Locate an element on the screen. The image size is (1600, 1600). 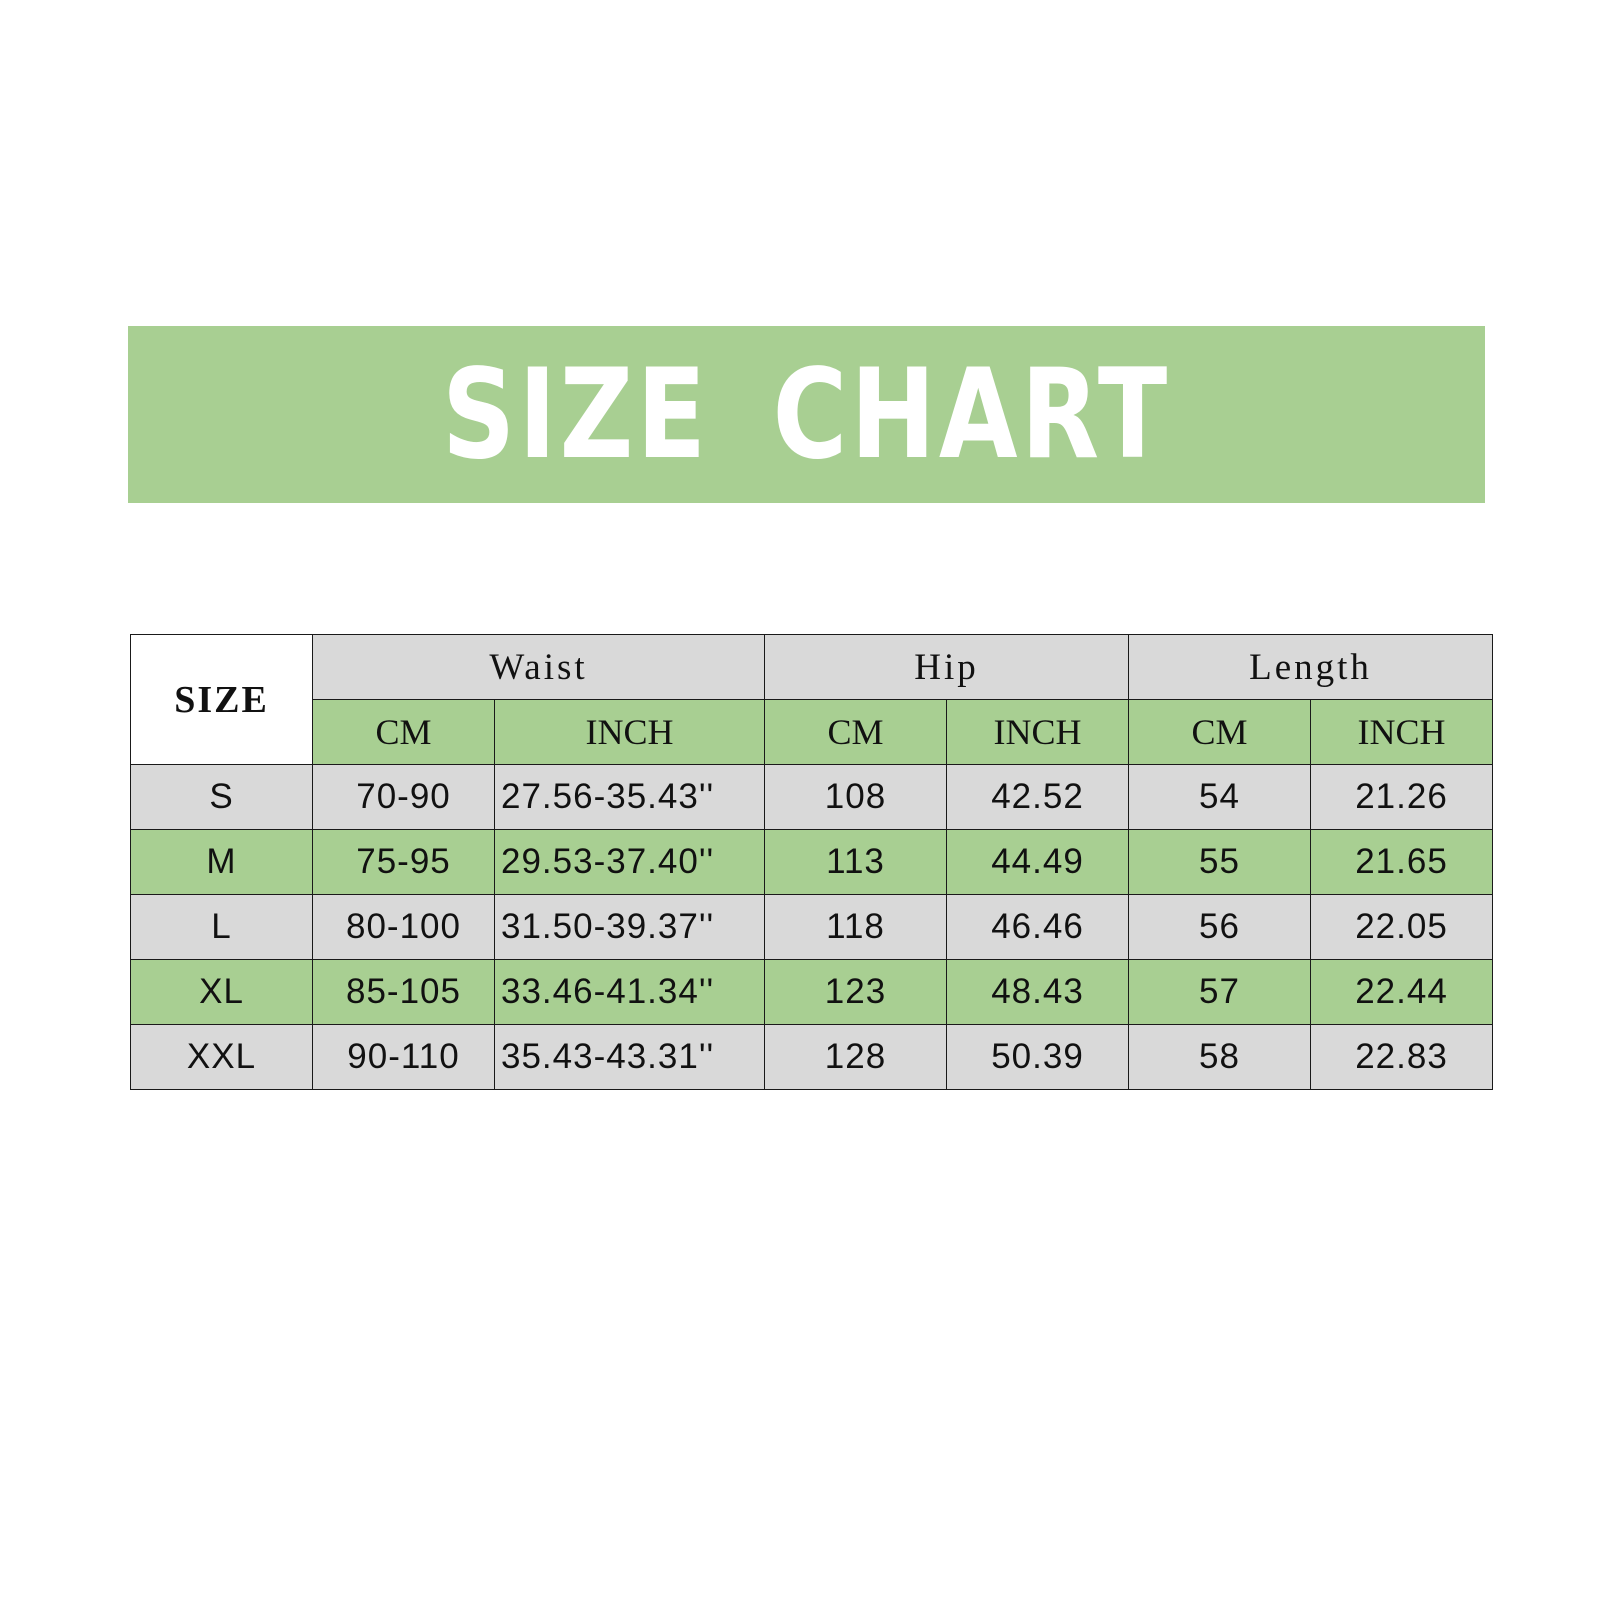
hip-inch-cell: 44.49 is located at coordinates (1037, 862).